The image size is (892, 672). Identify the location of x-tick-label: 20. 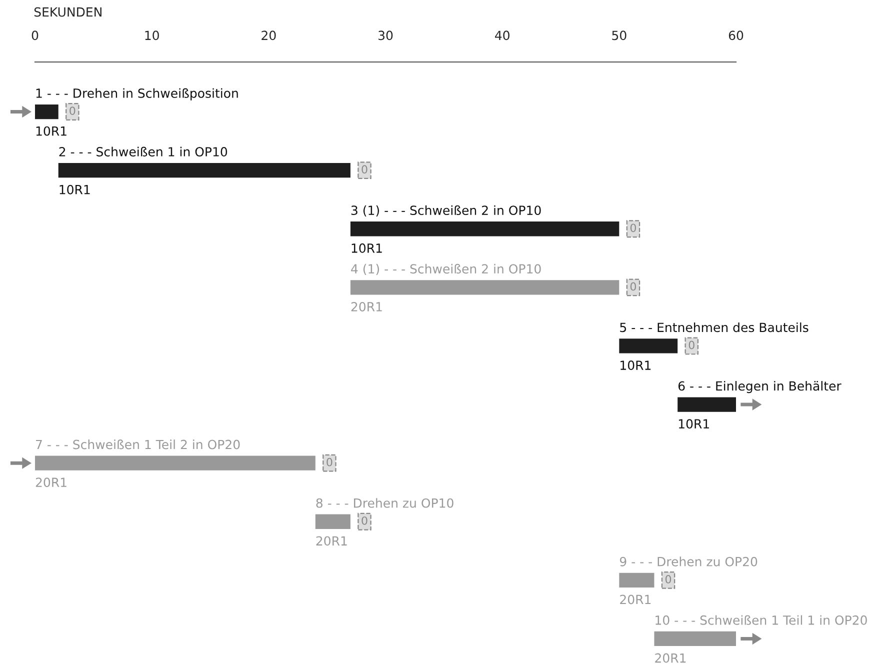
(269, 35).